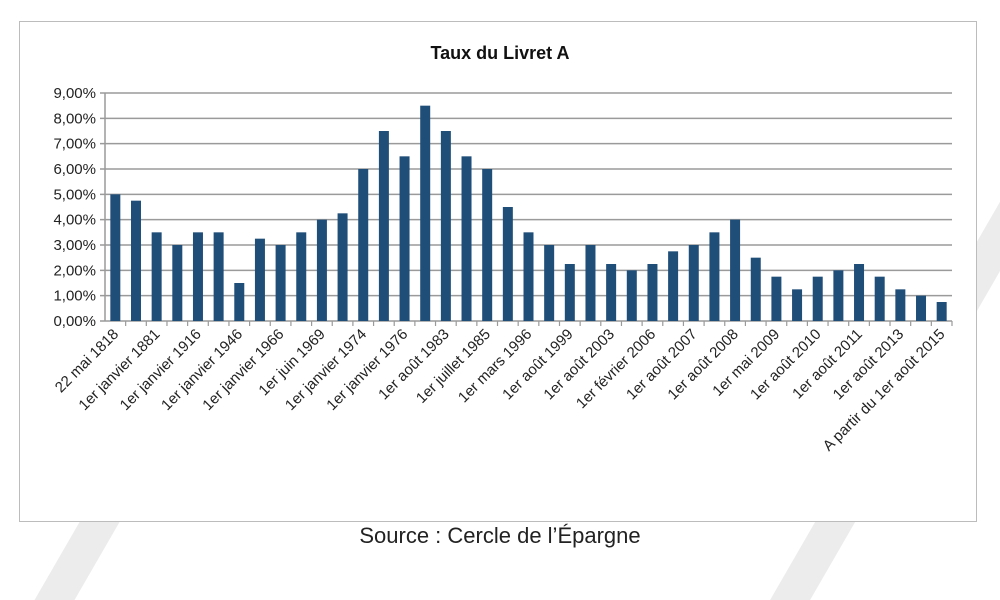  Describe the element at coordinates (74, 245) in the screenshot. I see `y-tick-label: 3,00%` at that location.